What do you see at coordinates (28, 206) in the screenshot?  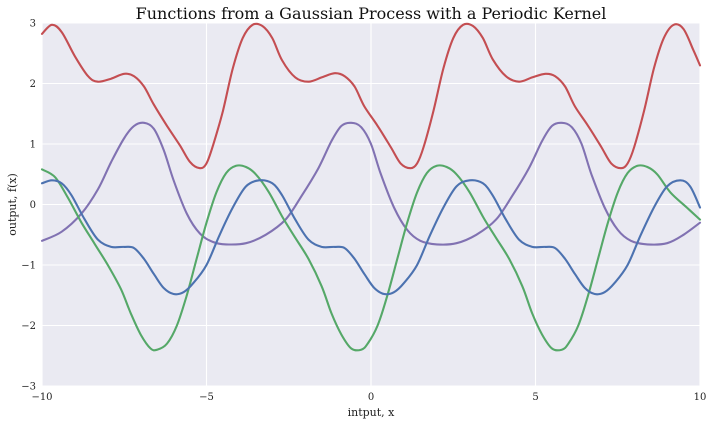 I see `y-tick-labels: −3 −2 −1 0 1 2 3` at bounding box center [28, 206].